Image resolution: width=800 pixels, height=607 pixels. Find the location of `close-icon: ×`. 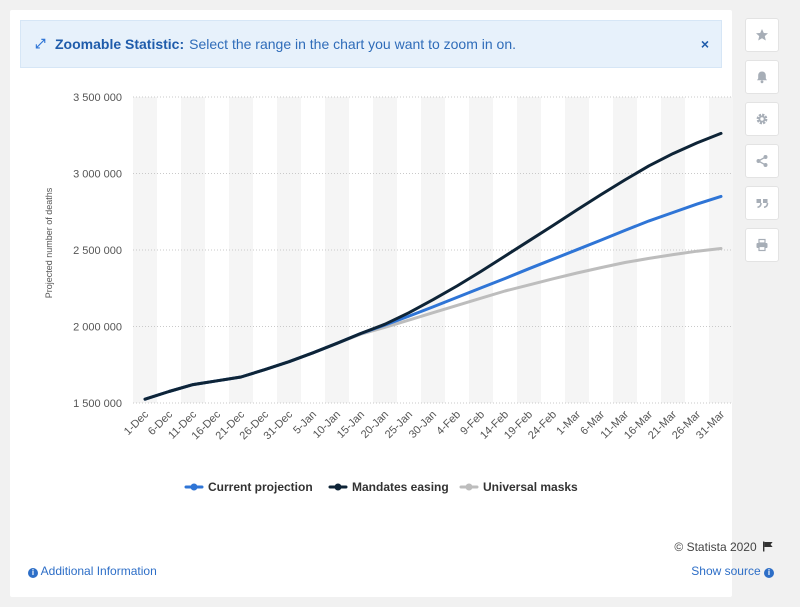

close-icon: × is located at coordinates (704, 44).